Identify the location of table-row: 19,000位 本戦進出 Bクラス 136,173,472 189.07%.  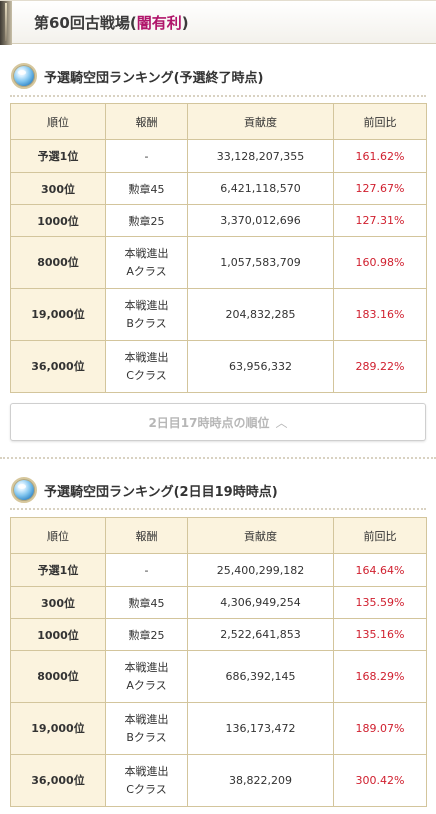
(218, 728).